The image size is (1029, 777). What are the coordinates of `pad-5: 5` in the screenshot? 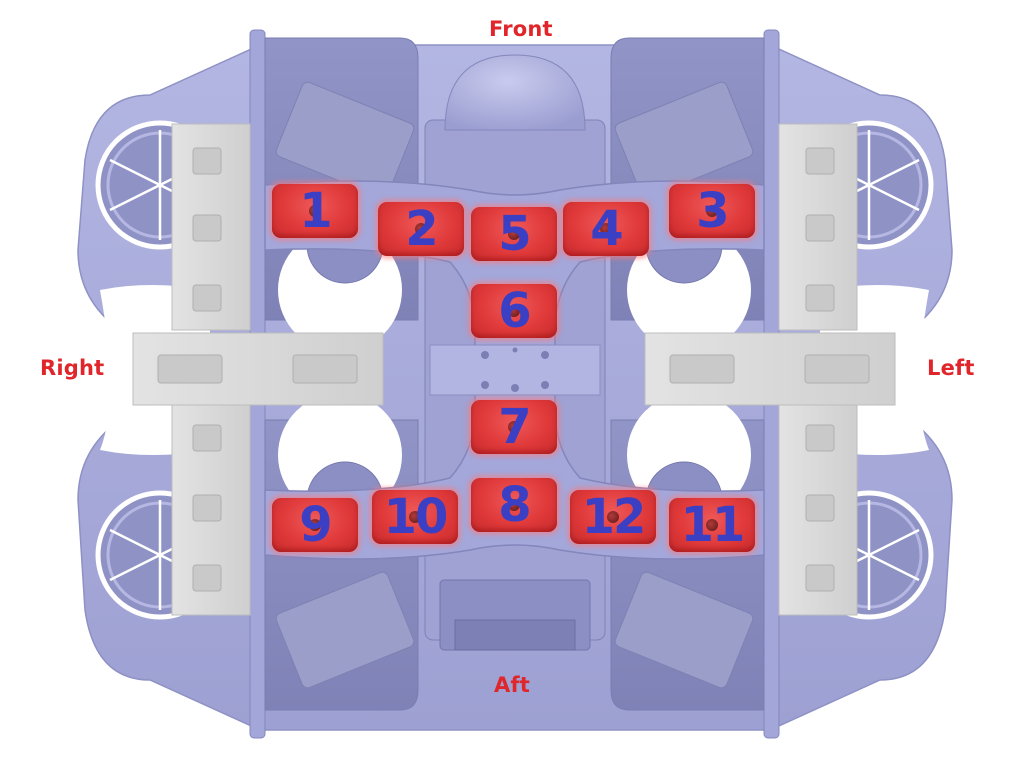 It's located at (514, 234).